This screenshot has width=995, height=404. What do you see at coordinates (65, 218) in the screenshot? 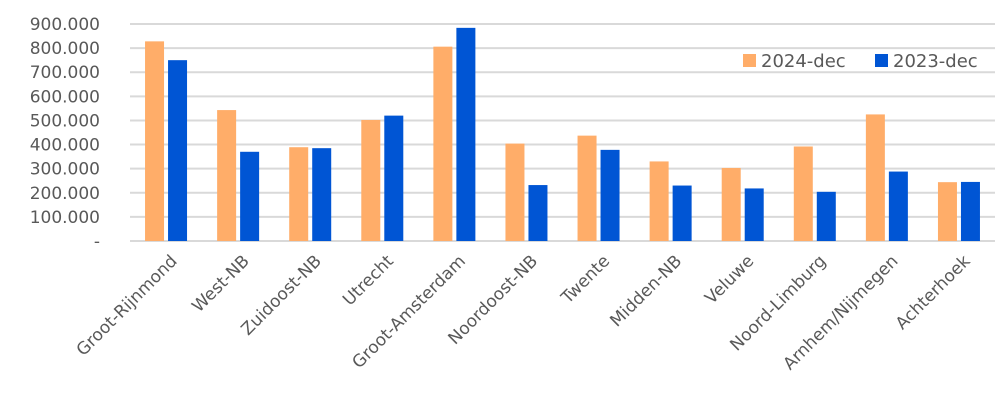
I see `y-tick-label: 100.000` at bounding box center [65, 218].